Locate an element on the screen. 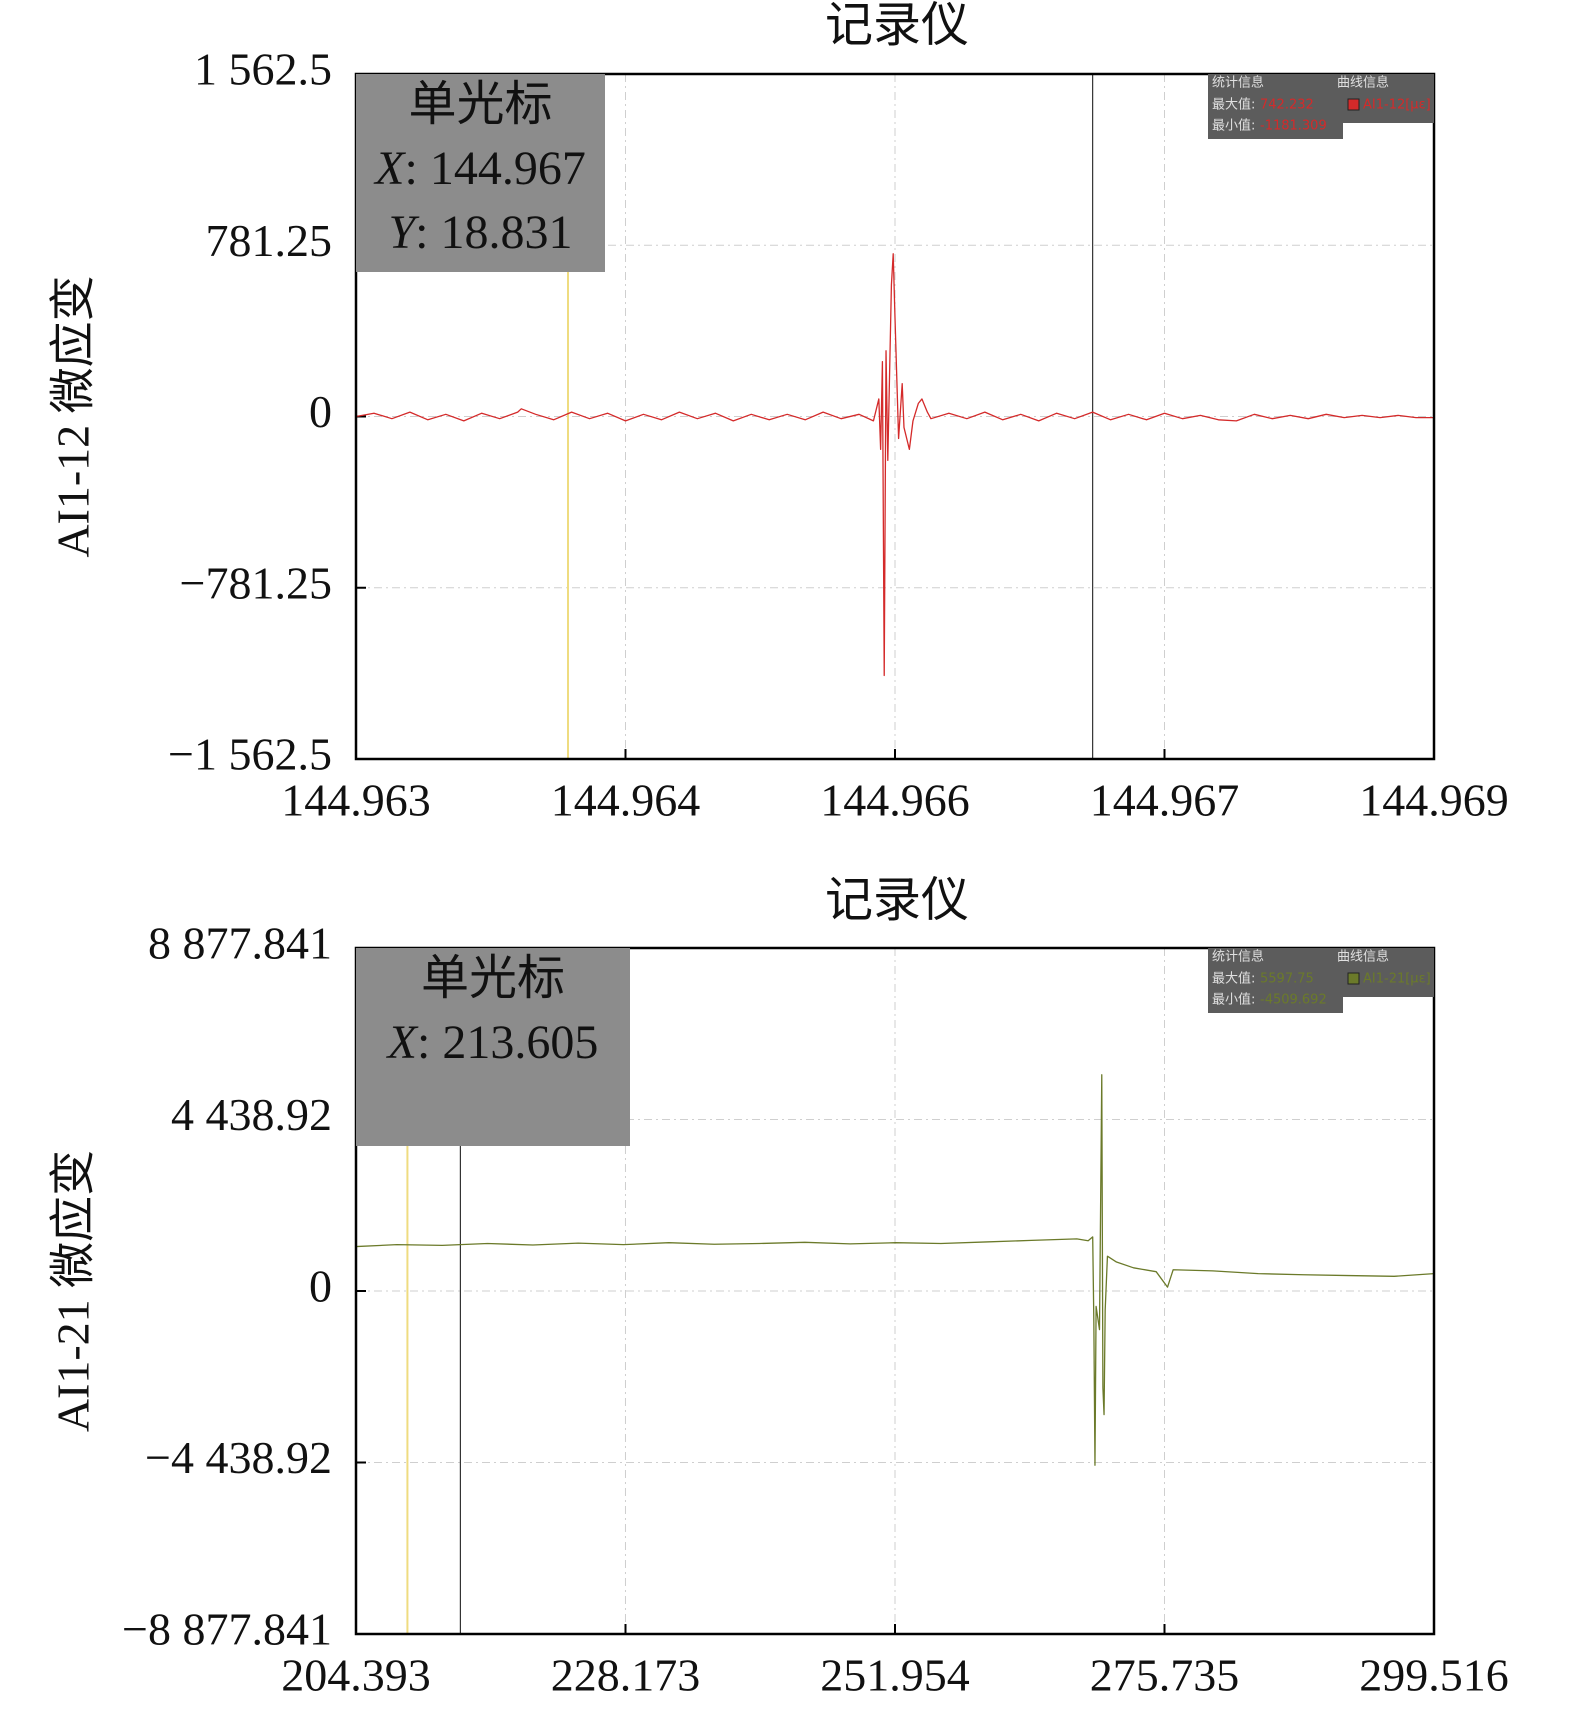 This screenshot has height=1721, width=1575. stats-max: 742.232 is located at coordinates (1287, 105).